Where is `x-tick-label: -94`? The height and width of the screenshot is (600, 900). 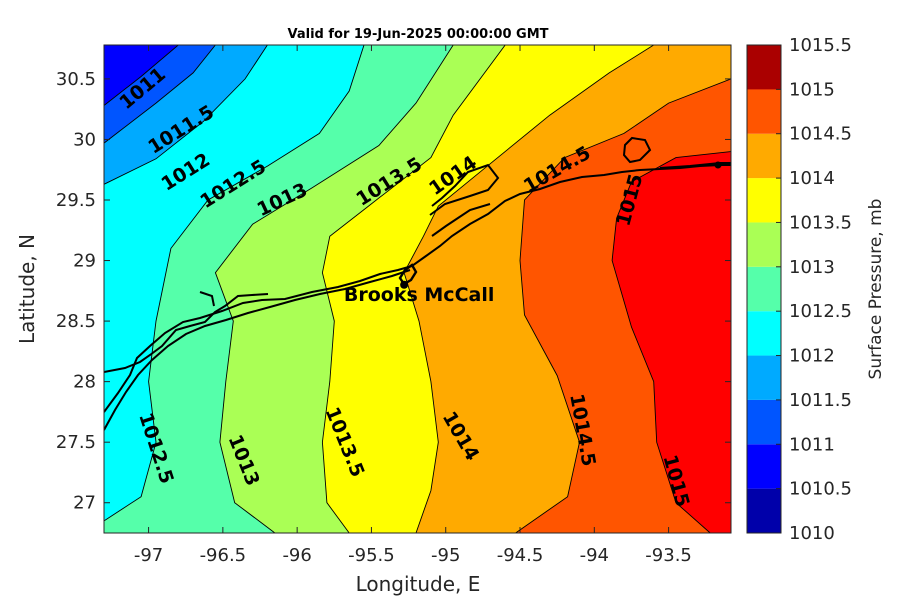
x-tick-label: -94 is located at coordinates (594, 555).